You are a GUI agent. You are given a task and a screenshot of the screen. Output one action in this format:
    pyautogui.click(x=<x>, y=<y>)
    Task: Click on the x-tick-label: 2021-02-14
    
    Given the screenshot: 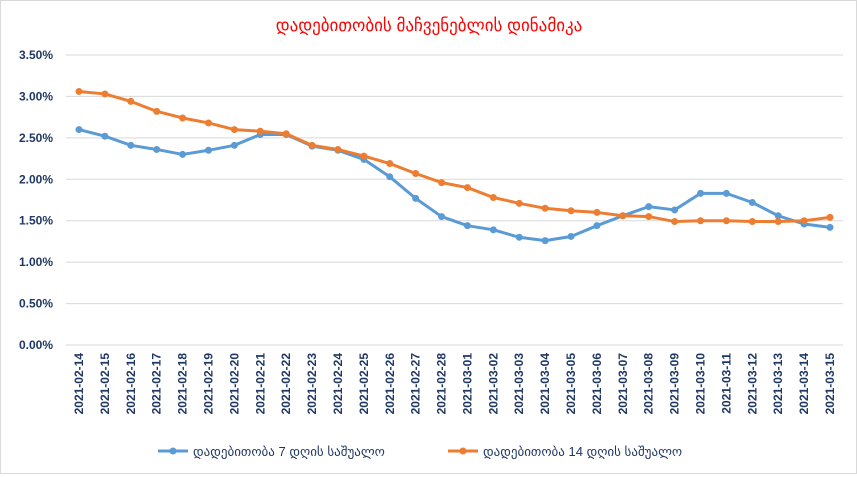 What is the action you would take?
    pyautogui.click(x=79, y=384)
    